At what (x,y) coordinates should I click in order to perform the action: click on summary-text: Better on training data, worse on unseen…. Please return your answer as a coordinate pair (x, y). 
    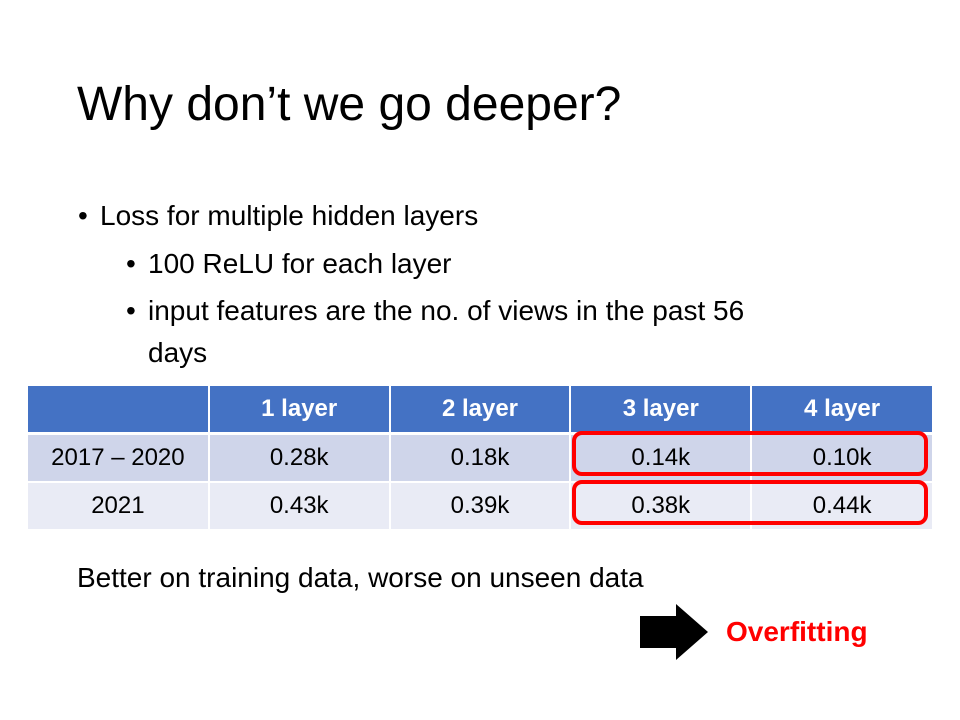
    Looking at the image, I should click on (360, 577).